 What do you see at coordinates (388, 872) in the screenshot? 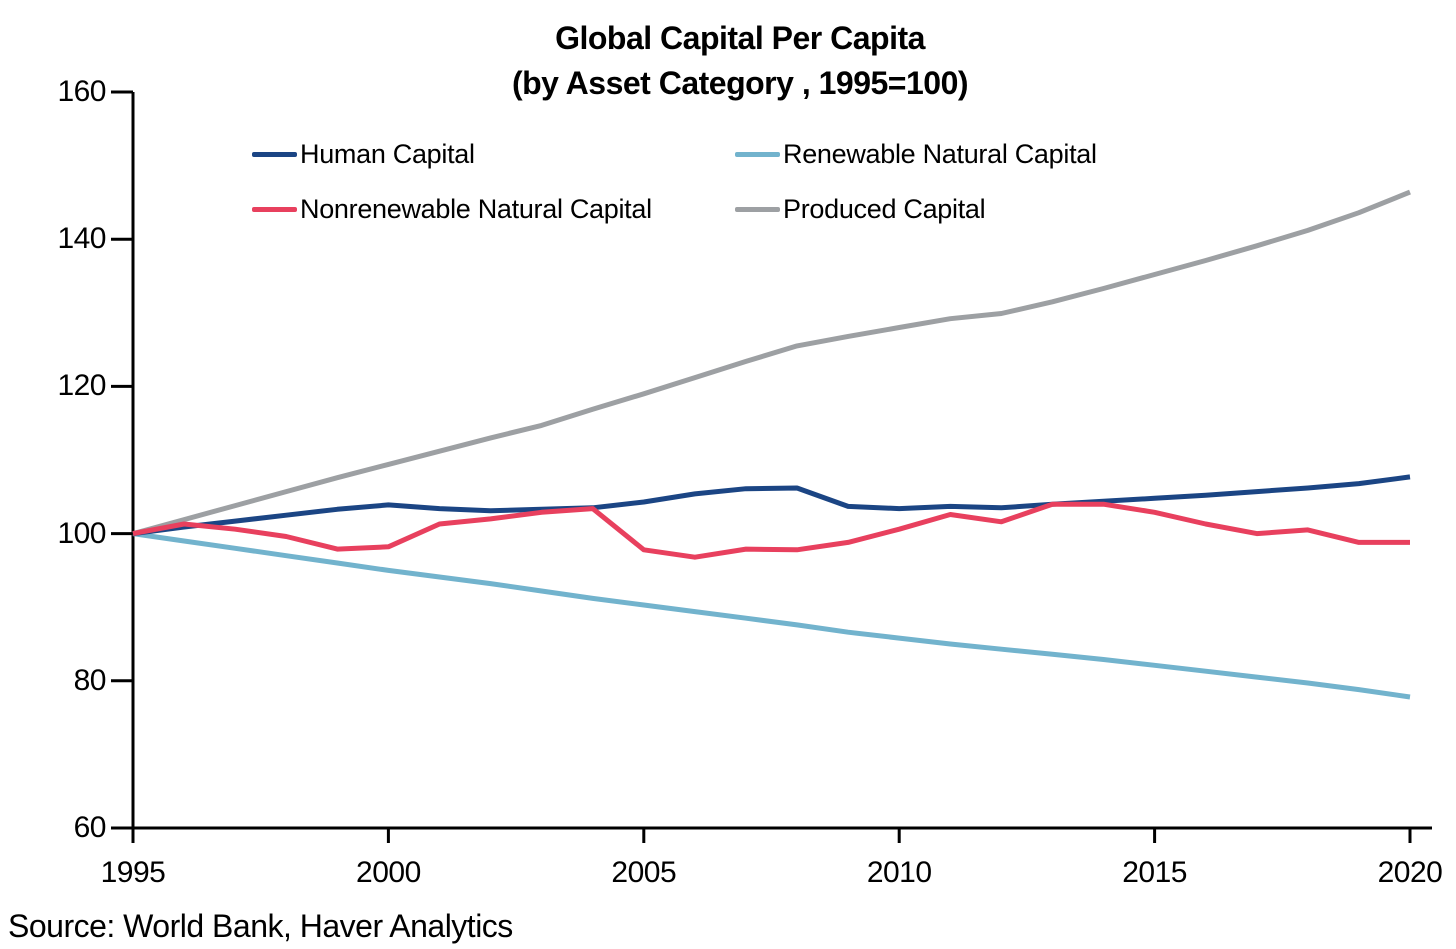
I see `x-tick-label-2000: 2000` at bounding box center [388, 872].